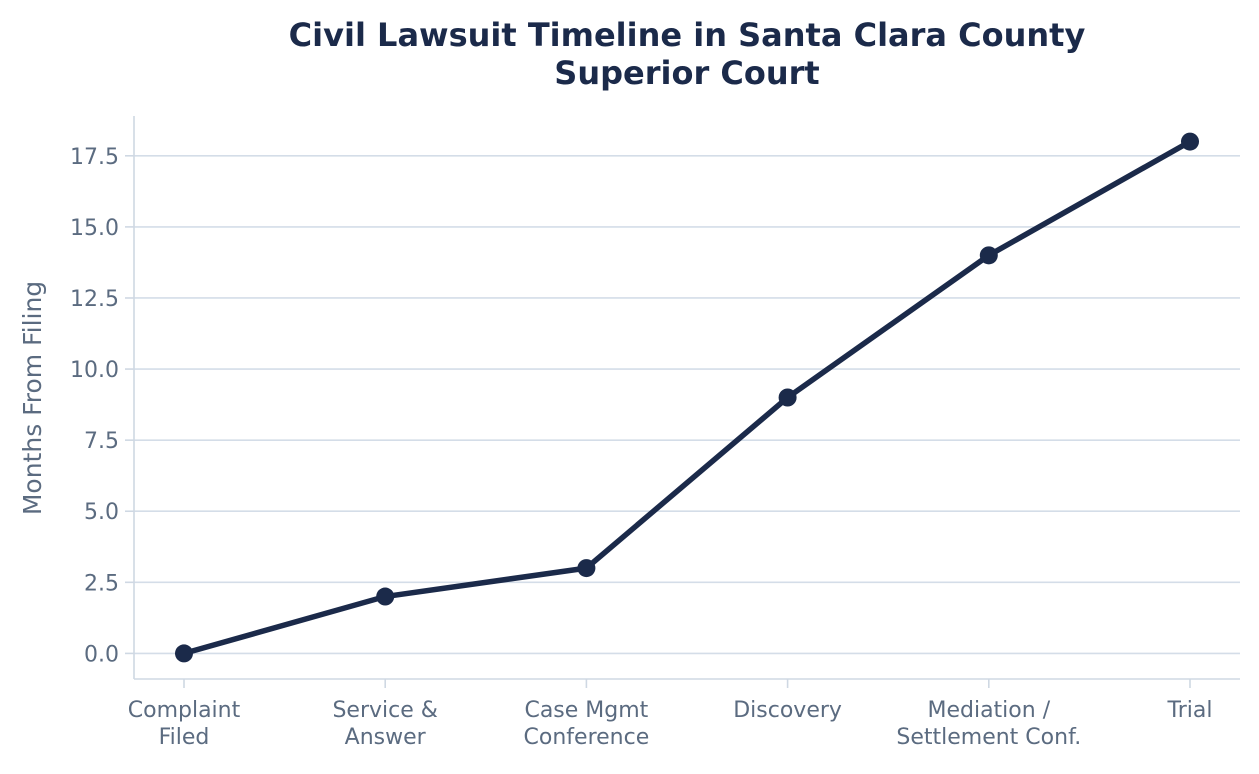 Image resolution: width=1259 pixels, height=774 pixels. I want to click on y-tick-label: 0.0, so click(101, 654).